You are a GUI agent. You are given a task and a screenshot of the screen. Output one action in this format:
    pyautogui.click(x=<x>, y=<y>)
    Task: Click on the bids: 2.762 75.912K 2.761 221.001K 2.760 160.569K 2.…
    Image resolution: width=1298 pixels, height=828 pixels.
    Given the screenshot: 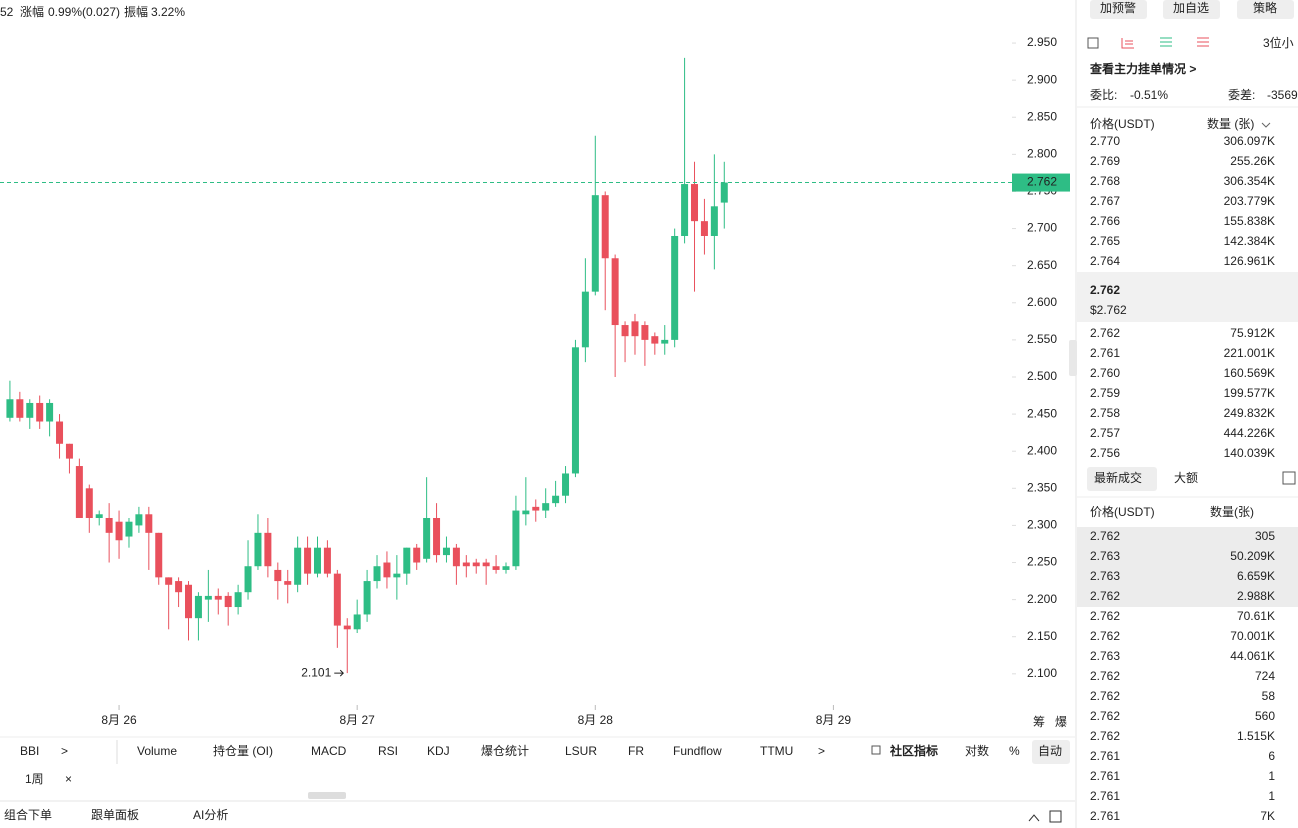 What is the action you would take?
    pyautogui.click(x=1182, y=393)
    